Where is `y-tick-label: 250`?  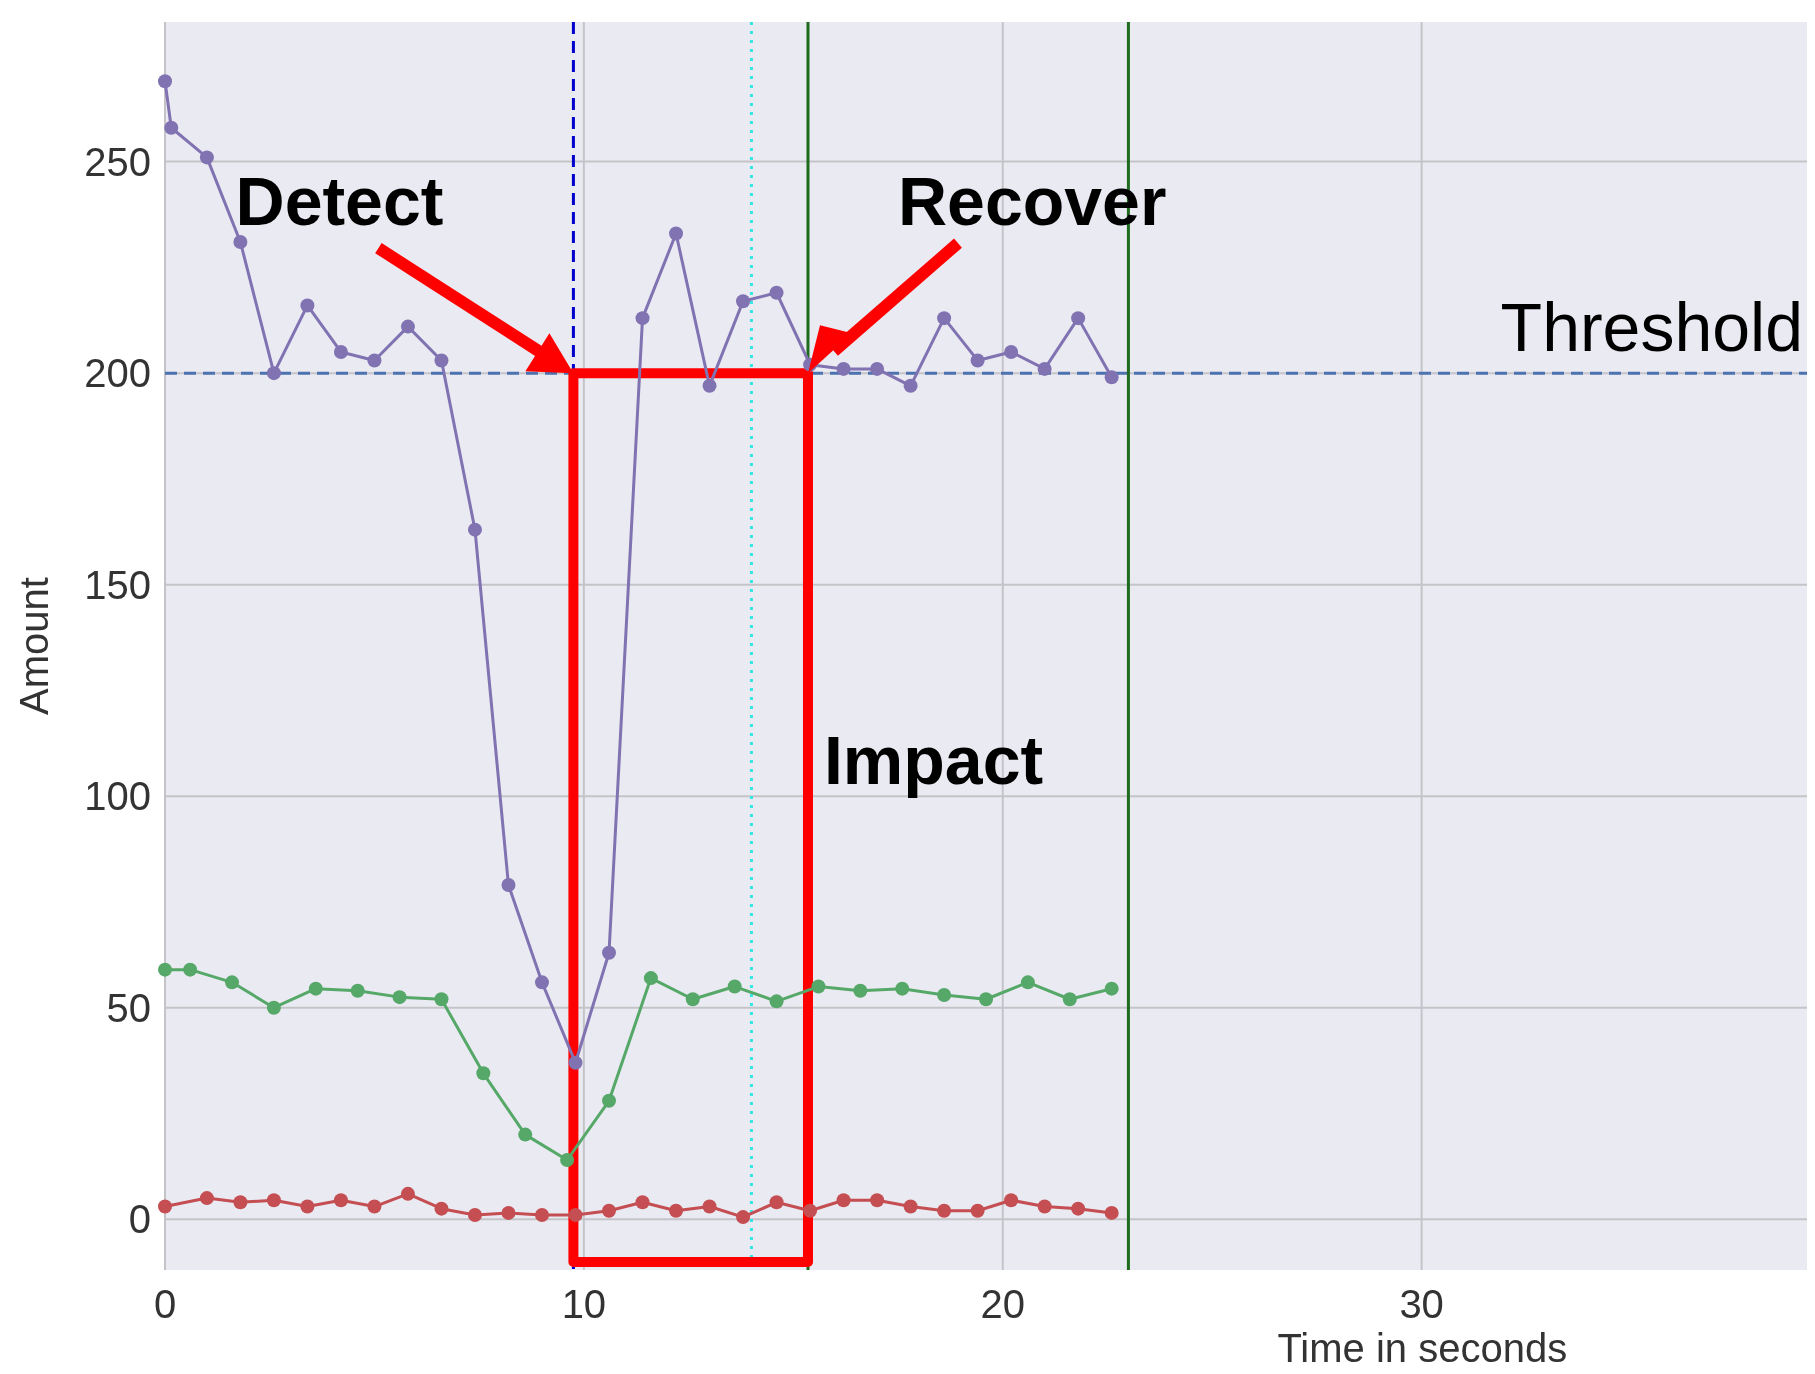 y-tick-label: 250 is located at coordinates (117, 161).